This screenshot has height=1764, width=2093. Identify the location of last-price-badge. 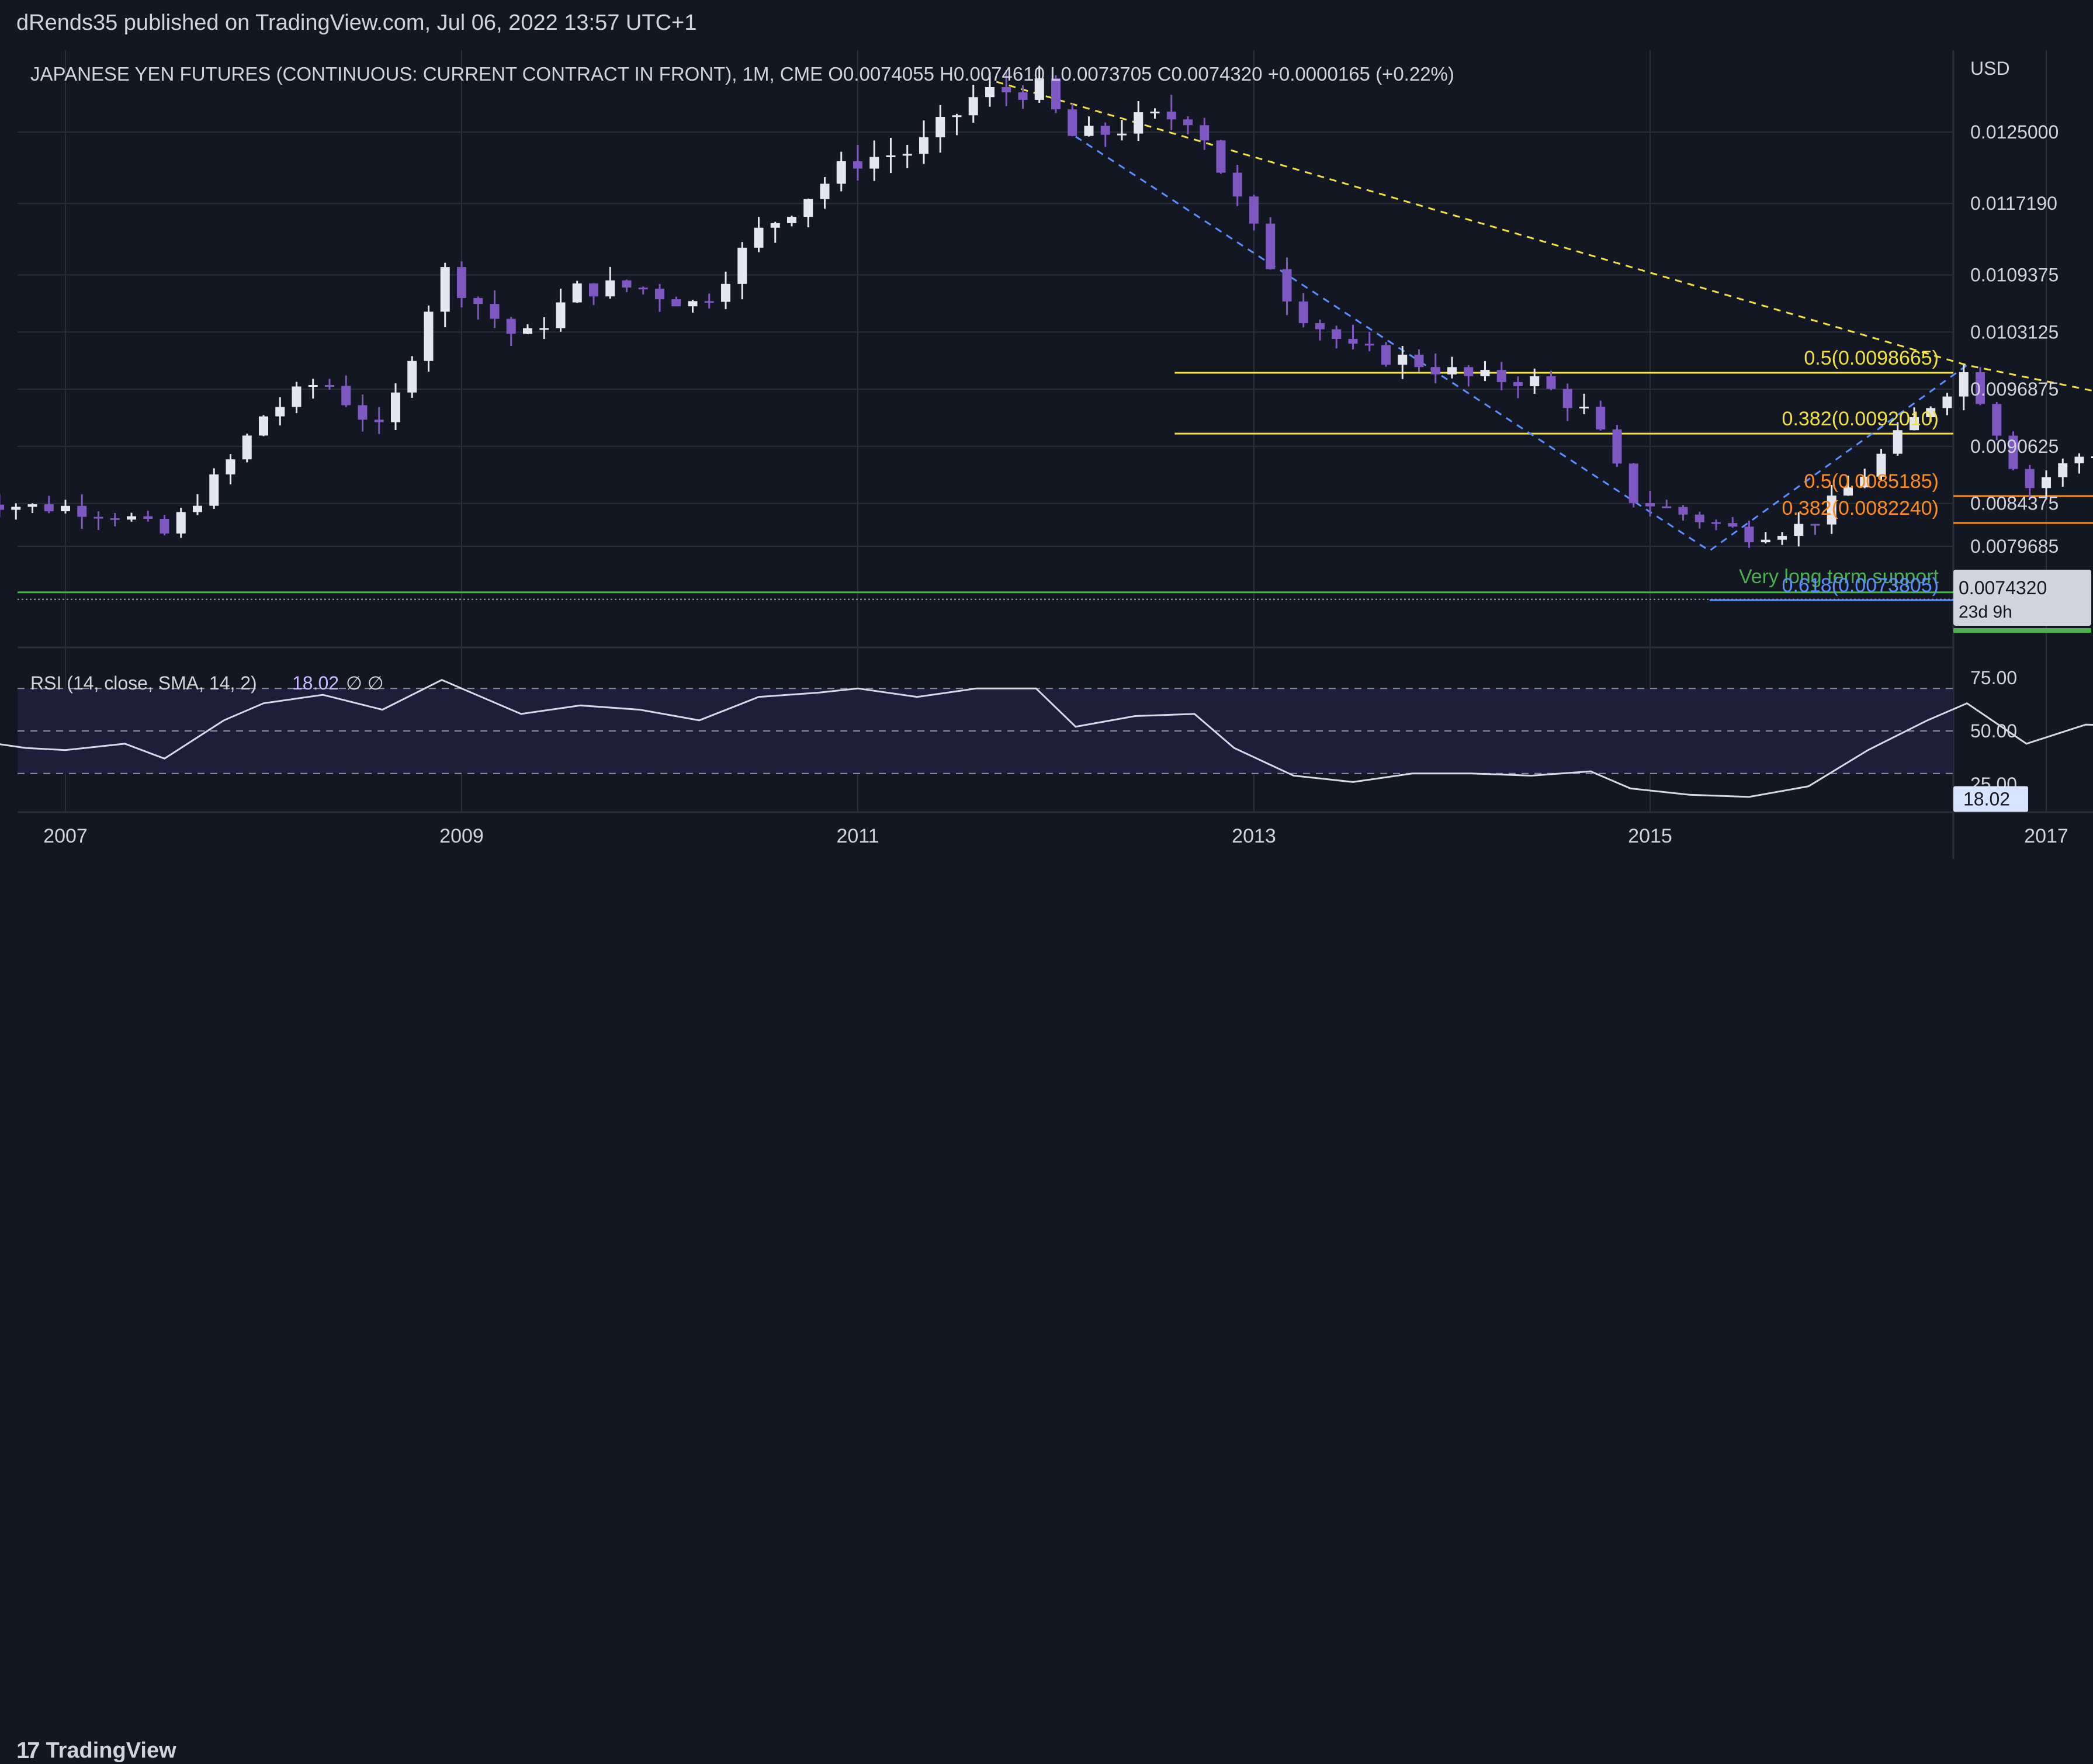
(2022, 597).